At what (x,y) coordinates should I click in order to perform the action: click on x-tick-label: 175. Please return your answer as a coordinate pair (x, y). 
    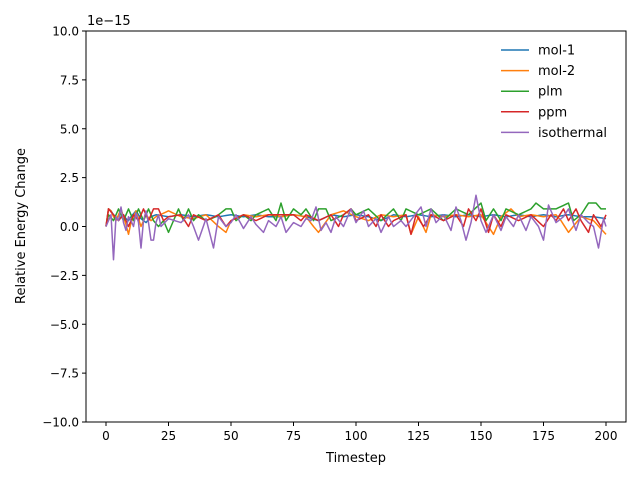
    Looking at the image, I should click on (543, 436).